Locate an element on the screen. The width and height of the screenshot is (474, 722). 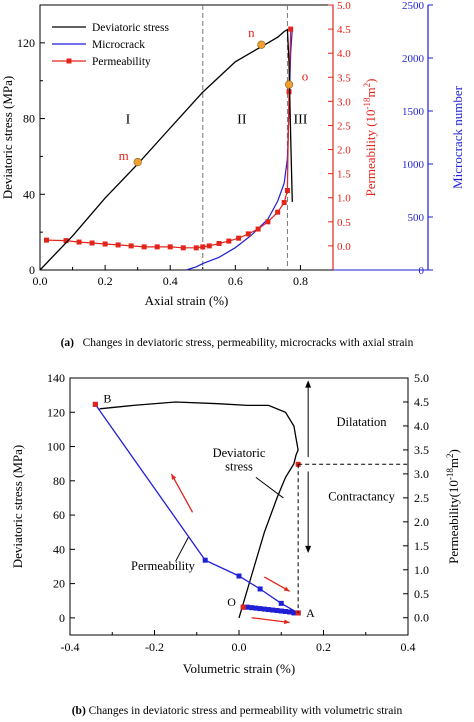
stress-line is located at coordinates (199, 510).